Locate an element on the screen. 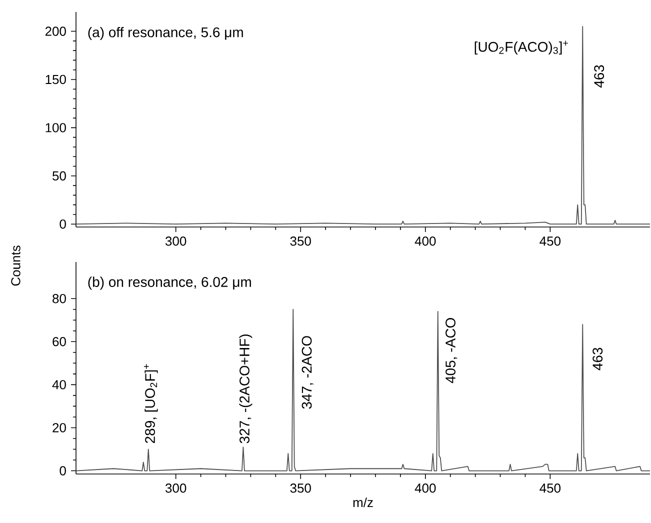 This screenshot has height=523, width=651. annotation: 405, -ACO is located at coordinates (452, 351).